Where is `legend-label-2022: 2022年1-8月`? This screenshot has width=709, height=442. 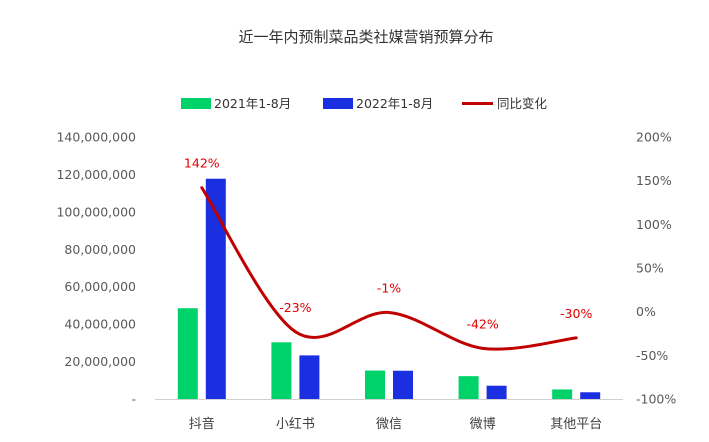
legend-label-2022: 2022年1-8月 is located at coordinates (394, 103).